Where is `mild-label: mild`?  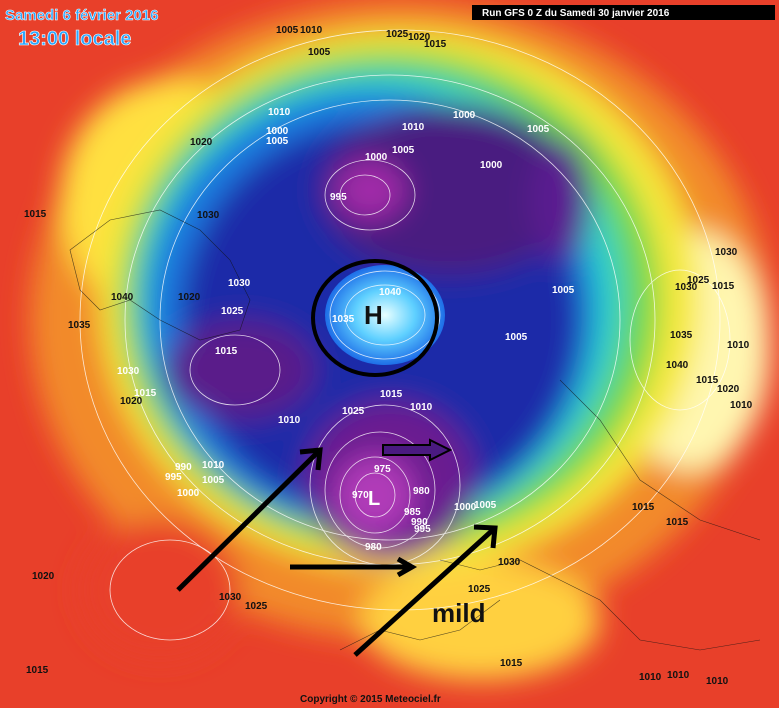 mild-label: mild is located at coordinates (458, 613).